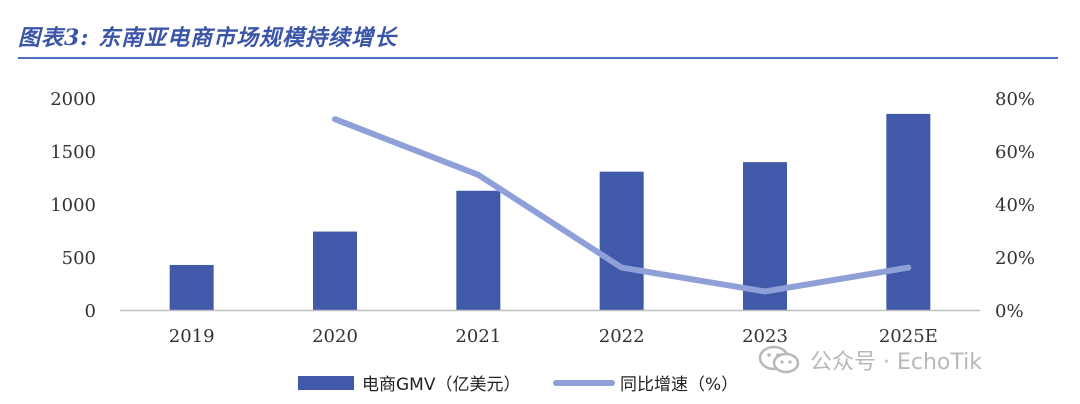 This screenshot has height=404, width=1080. I want to click on right-tick-label: 20%, so click(1015, 258).